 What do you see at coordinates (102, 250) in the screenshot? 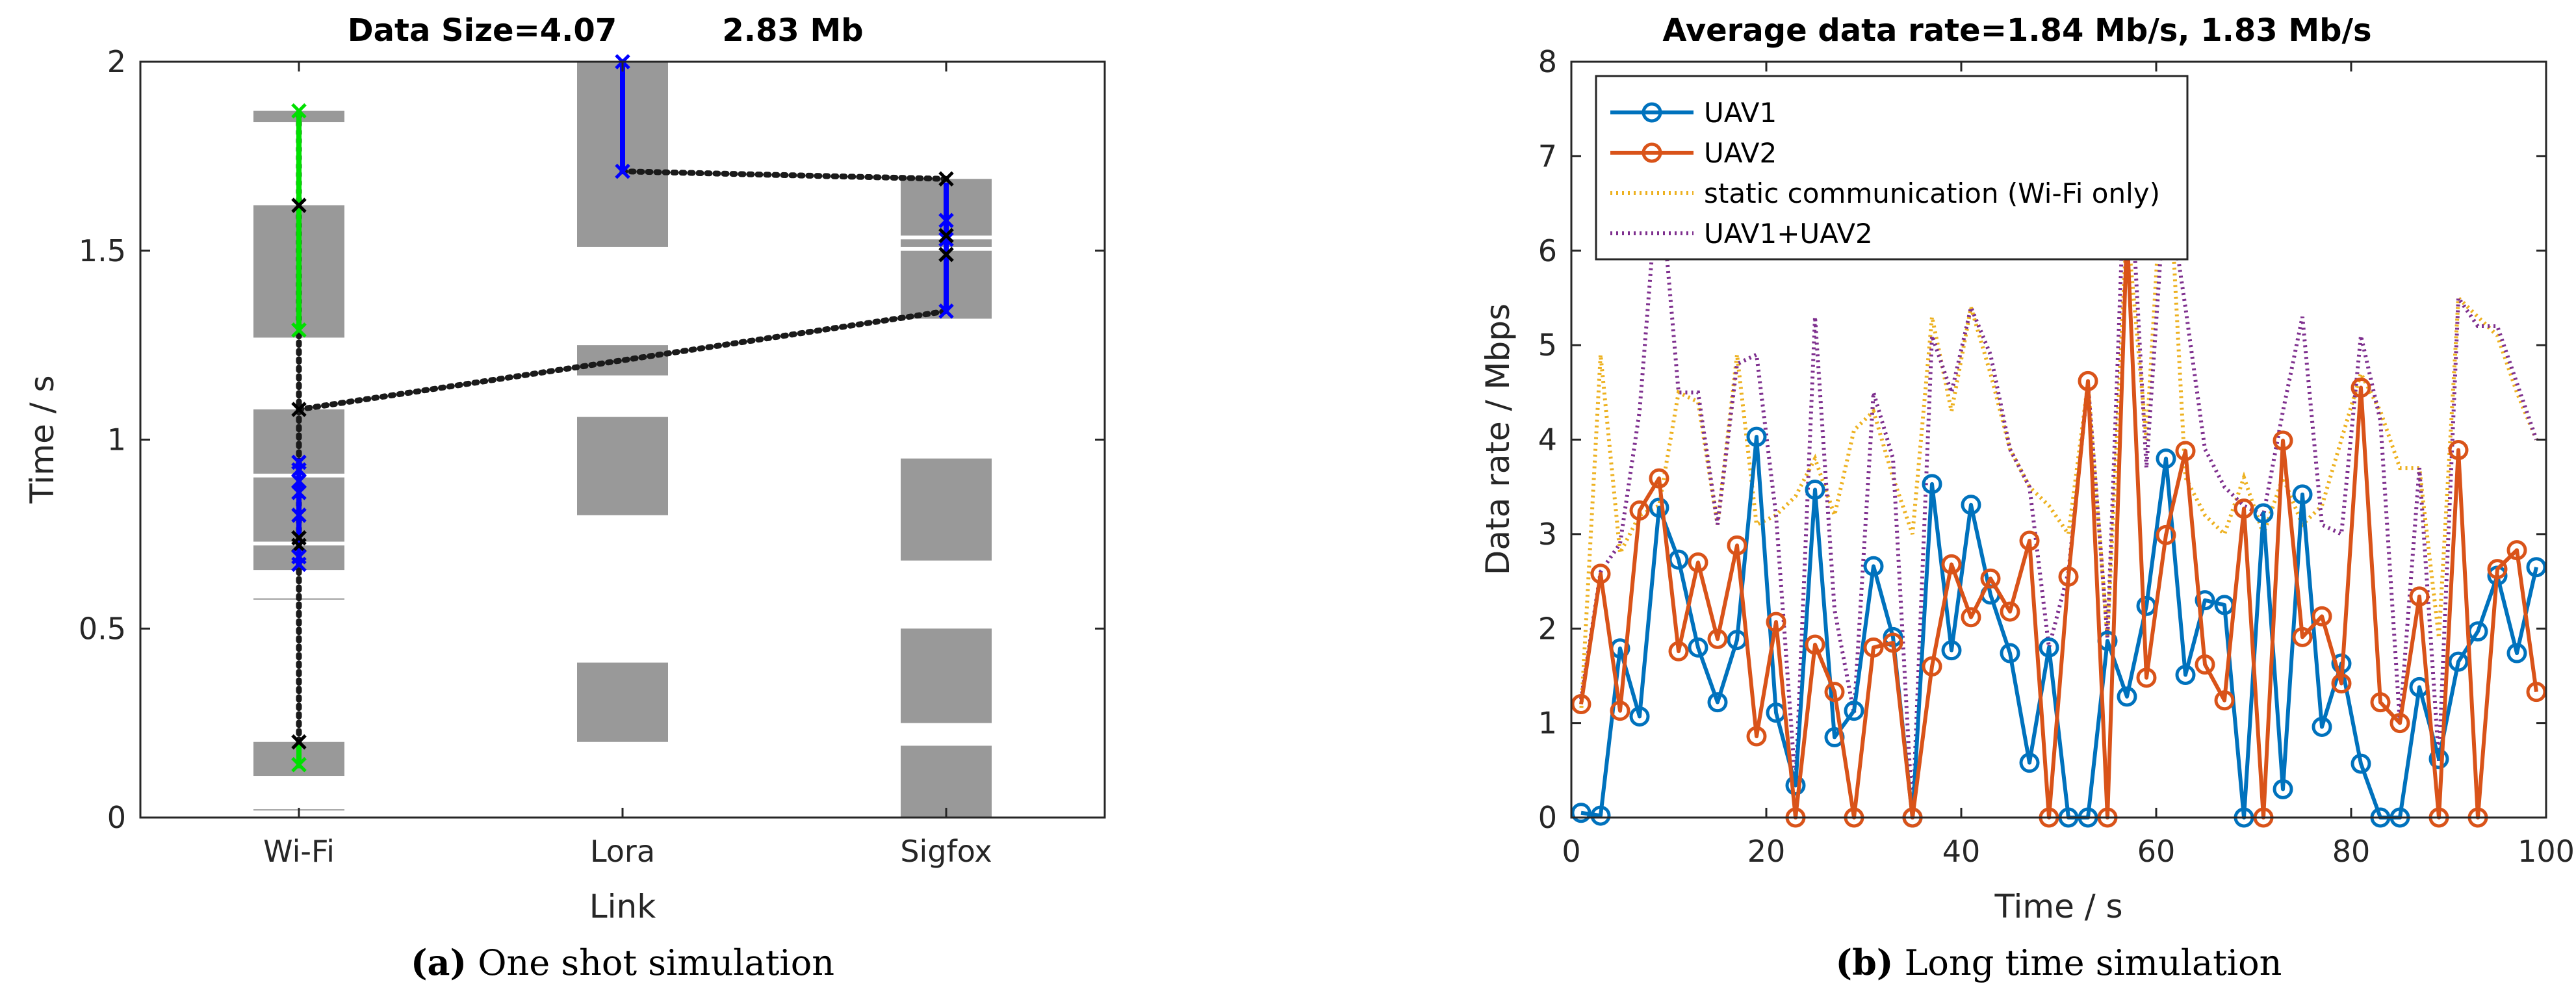
I see `y-tick-label: 1.5` at bounding box center [102, 250].